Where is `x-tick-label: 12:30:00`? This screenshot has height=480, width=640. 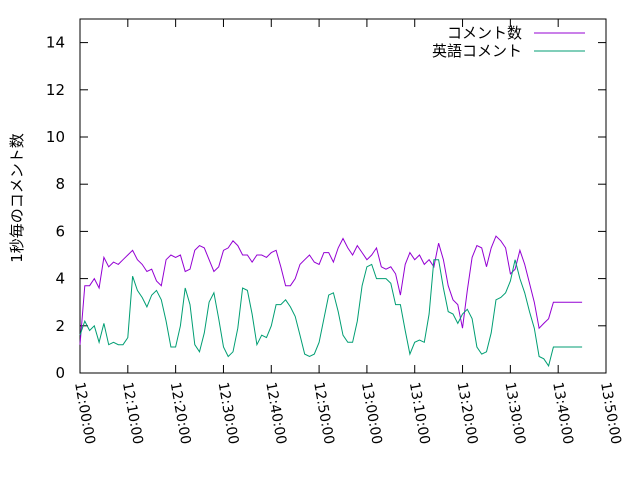 x-tick-label: 12:30:00 is located at coordinates (228, 413).